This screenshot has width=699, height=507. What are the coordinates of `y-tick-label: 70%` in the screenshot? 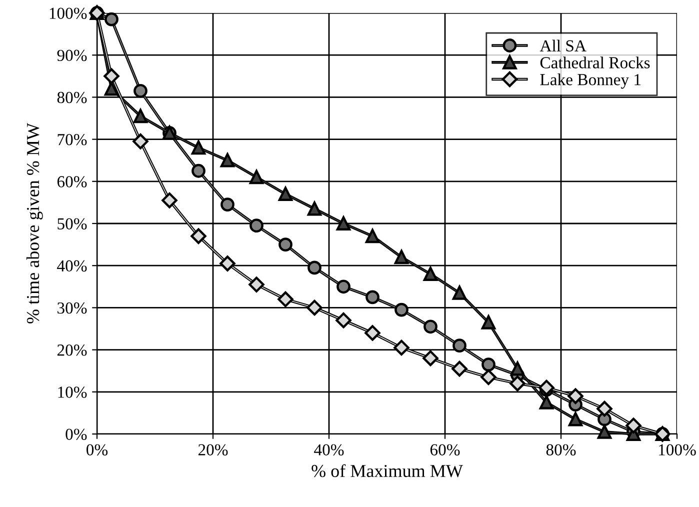 It's located at (72, 140).